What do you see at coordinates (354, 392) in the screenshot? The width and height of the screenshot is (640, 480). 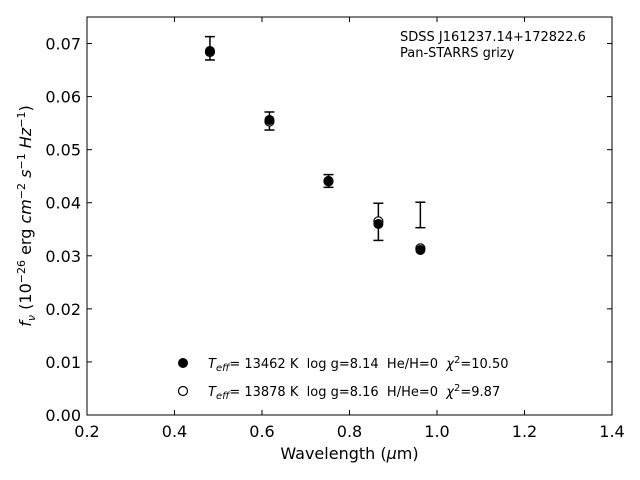 I see `legend-label-open: Teff= 13878 K log g=8.16 H/He=0 χ2=9.87` at bounding box center [354, 392].